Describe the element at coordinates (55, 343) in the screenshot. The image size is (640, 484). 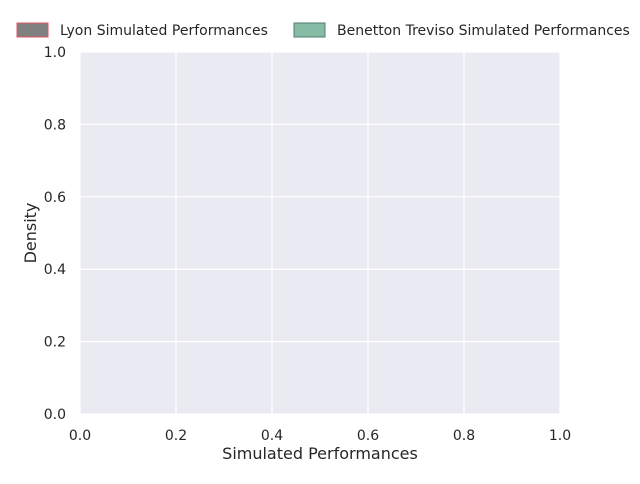
I see `y-tick-label: 0.2` at that location.